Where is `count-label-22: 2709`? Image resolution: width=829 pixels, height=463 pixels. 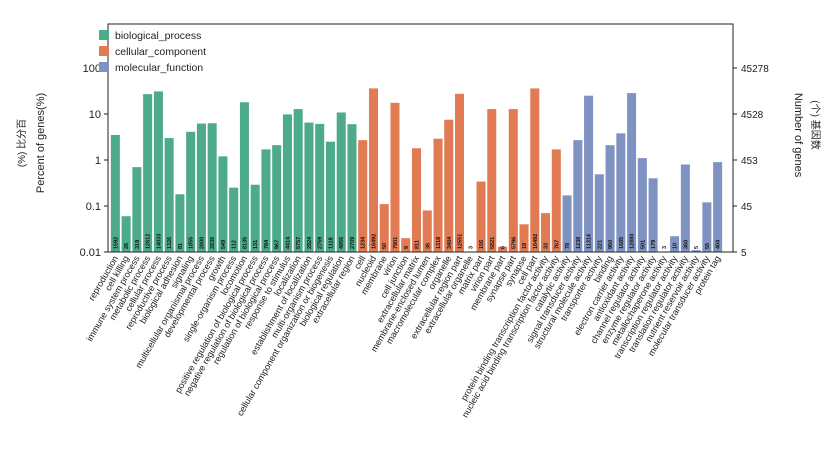 count-label-22: 2709 is located at coordinates (353, 243).